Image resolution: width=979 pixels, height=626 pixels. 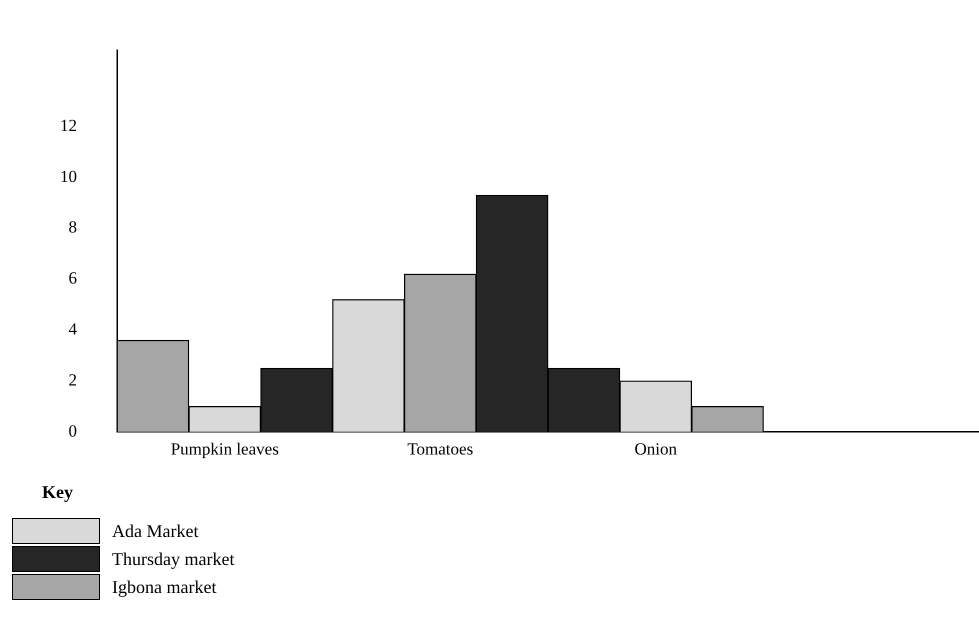 What do you see at coordinates (58, 492) in the screenshot?
I see `legend-title: Key` at bounding box center [58, 492].